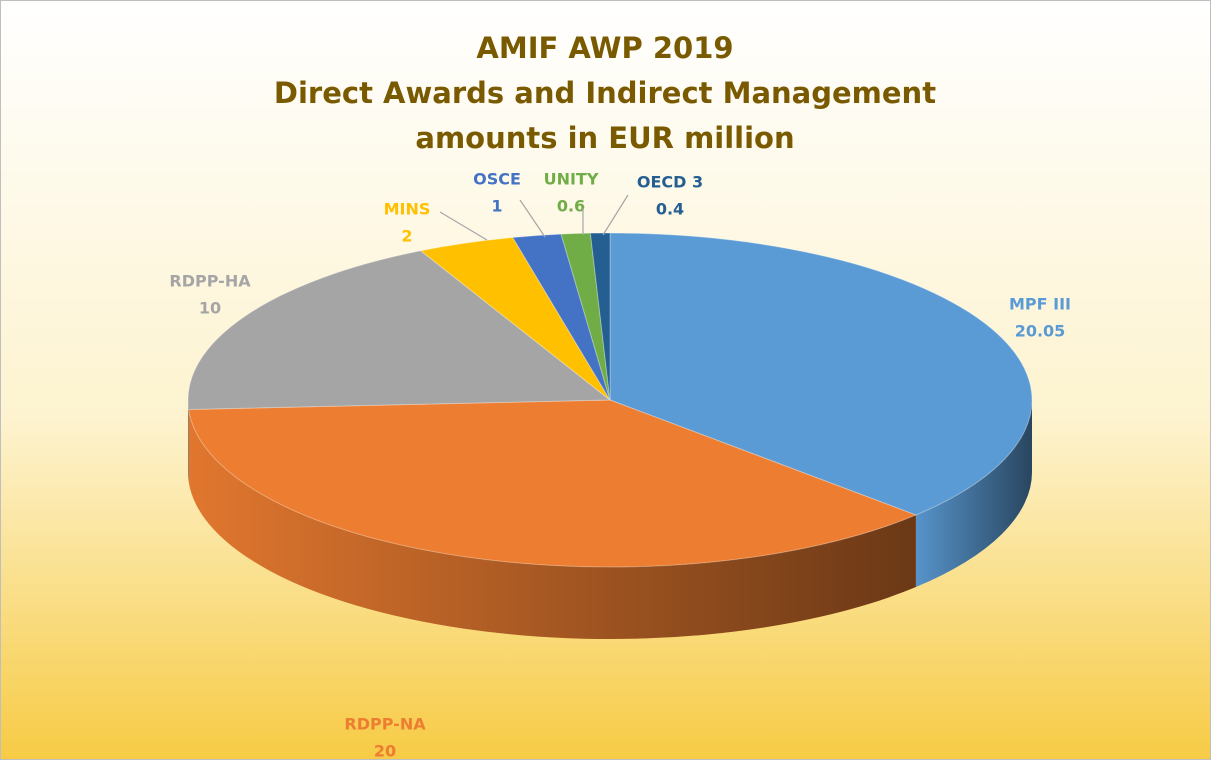  Describe the element at coordinates (210, 308) in the screenshot. I see `slice-value: 10` at that location.